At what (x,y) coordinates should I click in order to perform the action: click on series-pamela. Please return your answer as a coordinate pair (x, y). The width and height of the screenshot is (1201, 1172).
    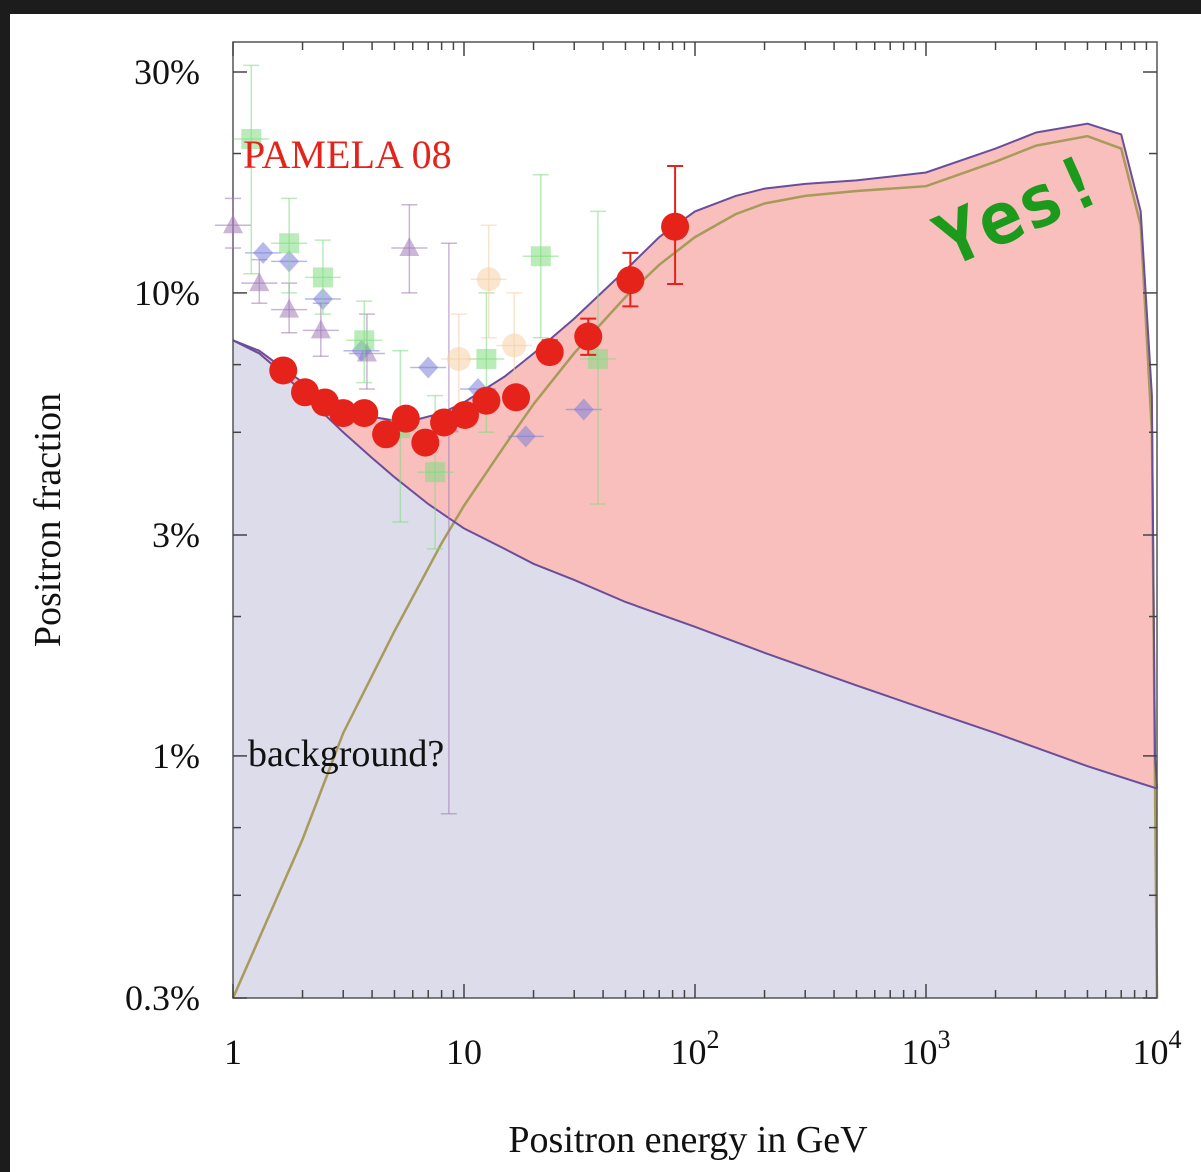
    Looking at the image, I should click on (479, 310).